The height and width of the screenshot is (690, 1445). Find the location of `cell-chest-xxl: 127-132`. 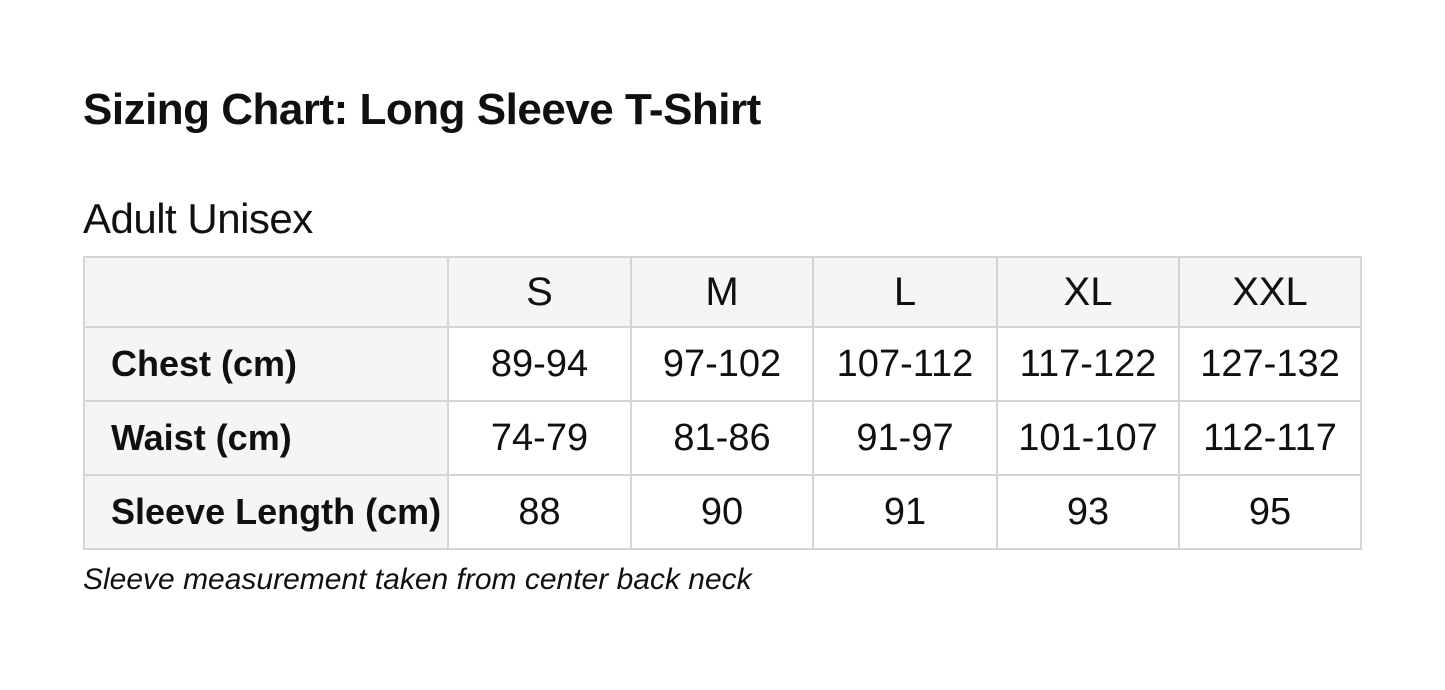

cell-chest-xxl: 127-132 is located at coordinates (1270, 364).